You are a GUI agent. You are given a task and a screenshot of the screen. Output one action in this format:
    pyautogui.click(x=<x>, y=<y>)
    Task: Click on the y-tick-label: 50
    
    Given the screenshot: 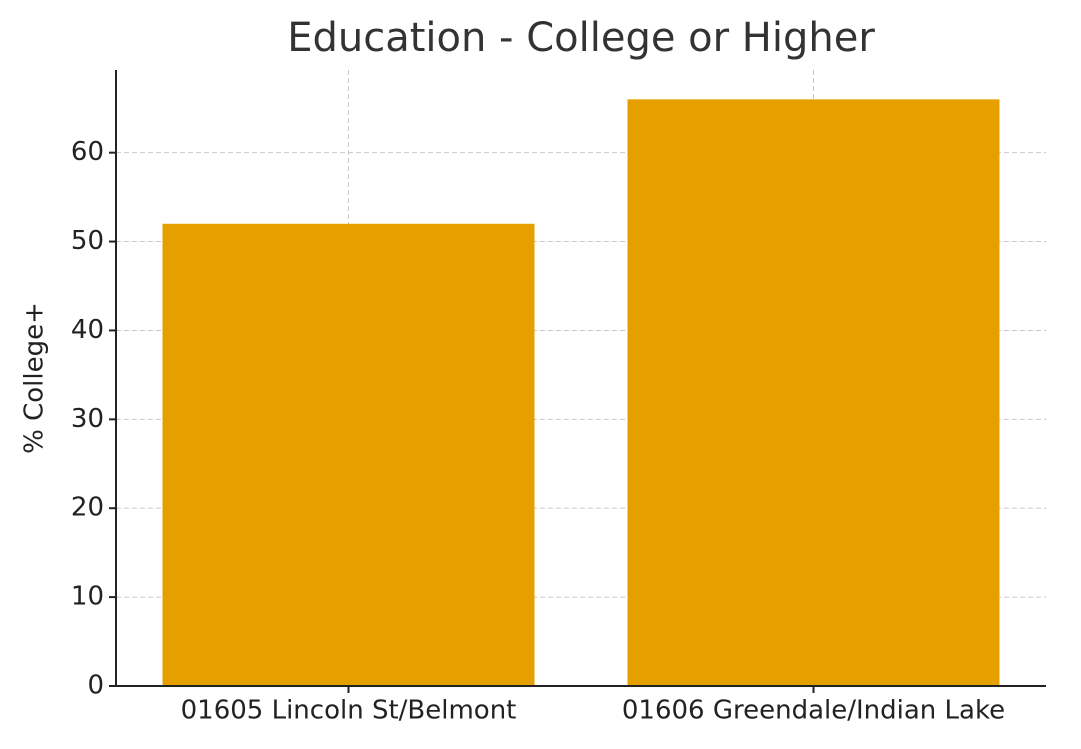 What is the action you would take?
    pyautogui.click(x=87, y=241)
    